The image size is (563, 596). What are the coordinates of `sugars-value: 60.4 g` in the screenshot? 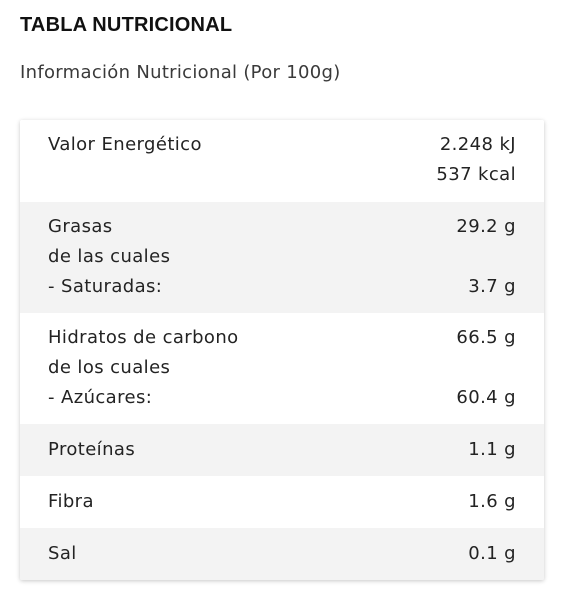 It's located at (486, 397).